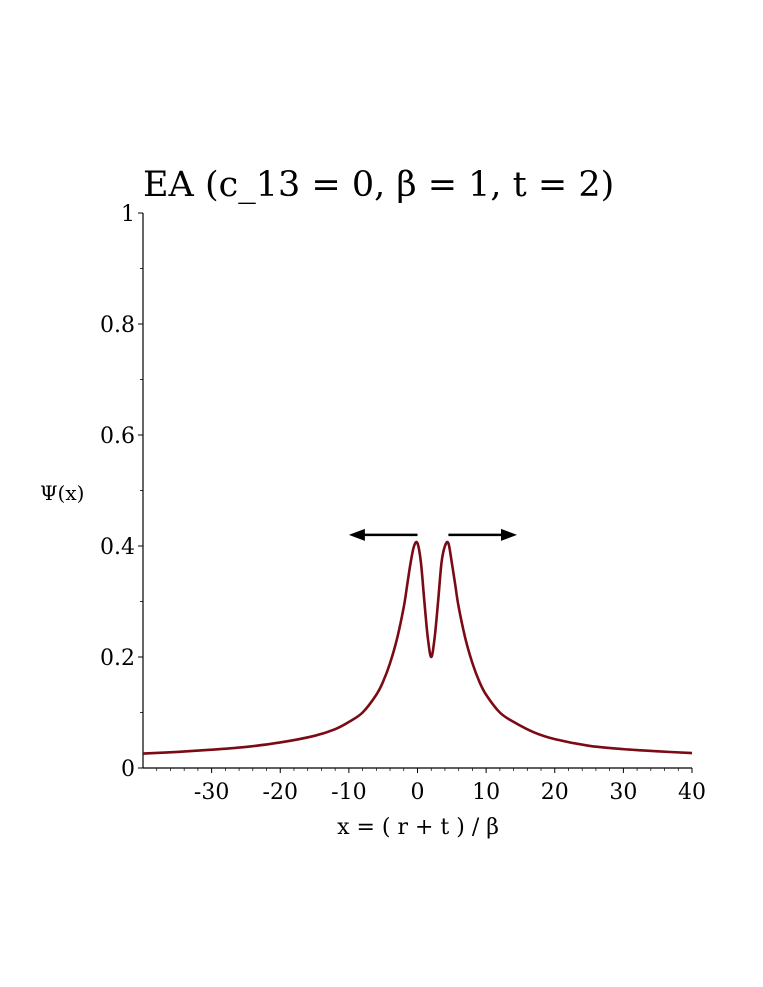  I want to click on y-axis-label: Ψ(x), so click(62, 493).